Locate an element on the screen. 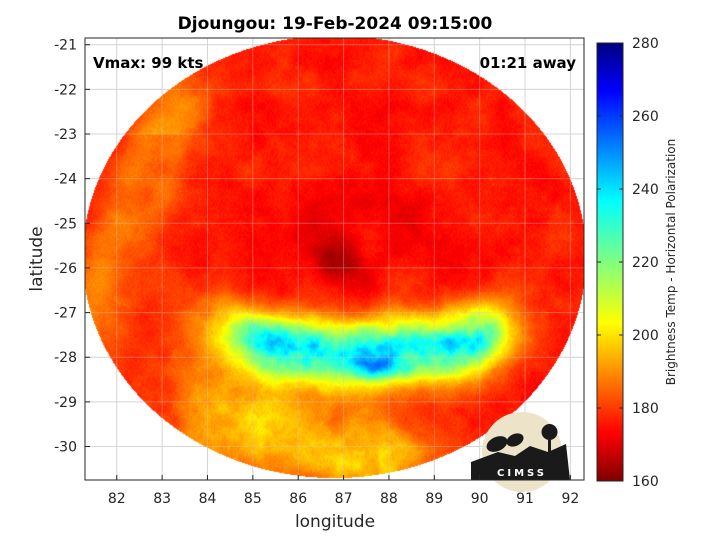 The height and width of the screenshot is (540, 720). colorbar-tick-label: 240 is located at coordinates (645, 190).